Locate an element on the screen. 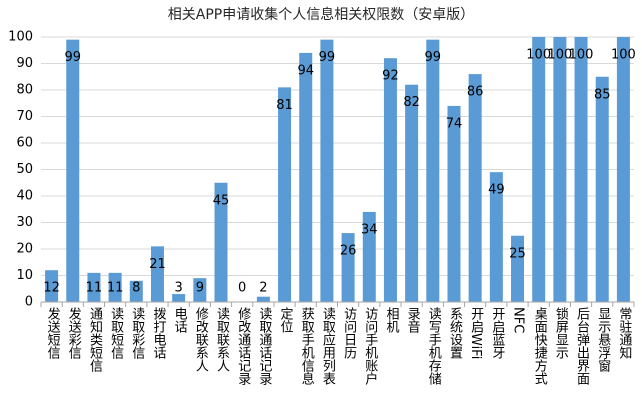 The width and height of the screenshot is (642, 412). data-label-1: 12 is located at coordinates (51, 288).